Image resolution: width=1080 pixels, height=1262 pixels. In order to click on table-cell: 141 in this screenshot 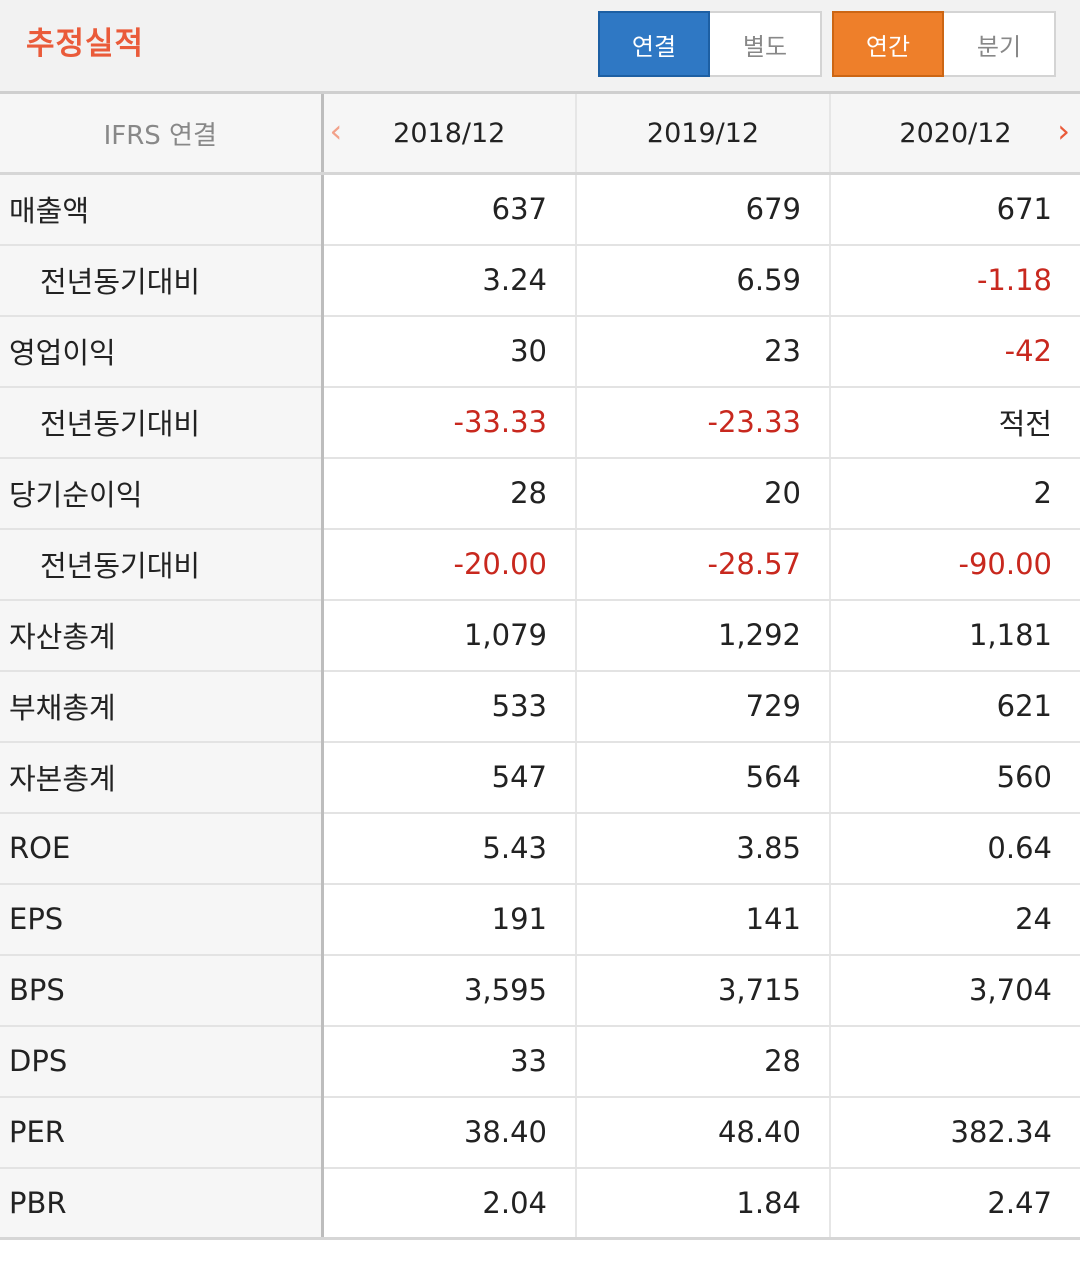, I will do `click(702, 919)`.